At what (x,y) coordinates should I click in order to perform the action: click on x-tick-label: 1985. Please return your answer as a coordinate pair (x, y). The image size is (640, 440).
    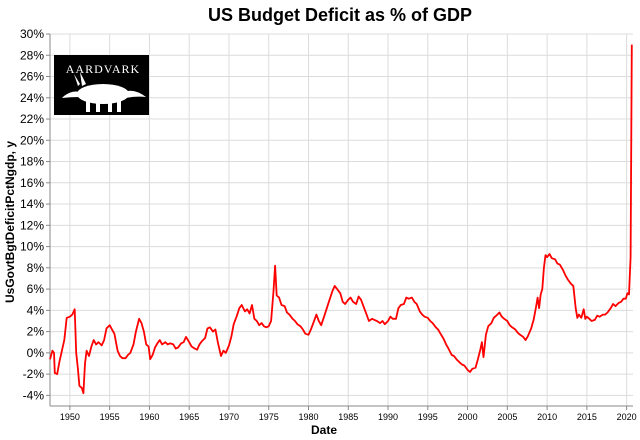
    Looking at the image, I should click on (348, 417).